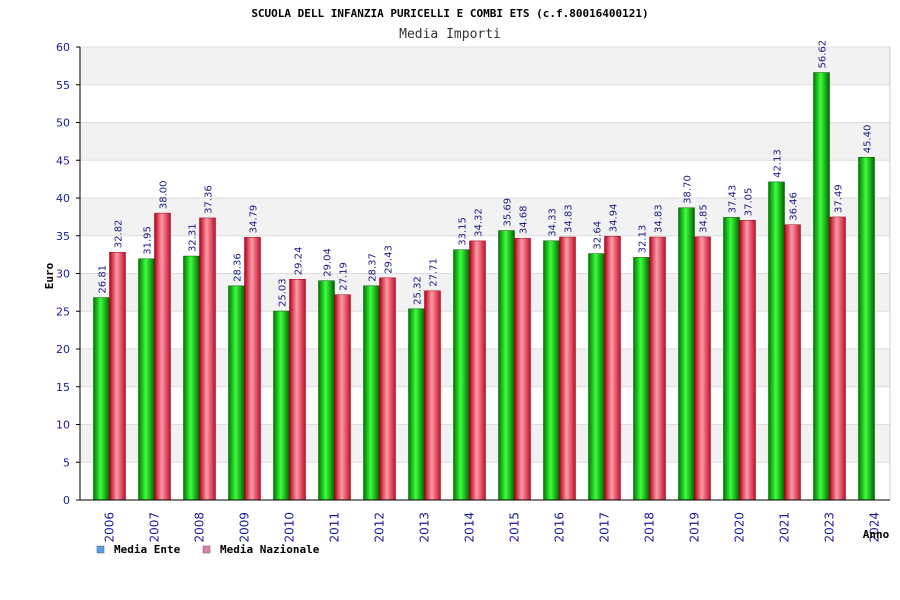 This screenshot has width=900, height=600. I want to click on x-tick-label: 2011, so click(335, 527).